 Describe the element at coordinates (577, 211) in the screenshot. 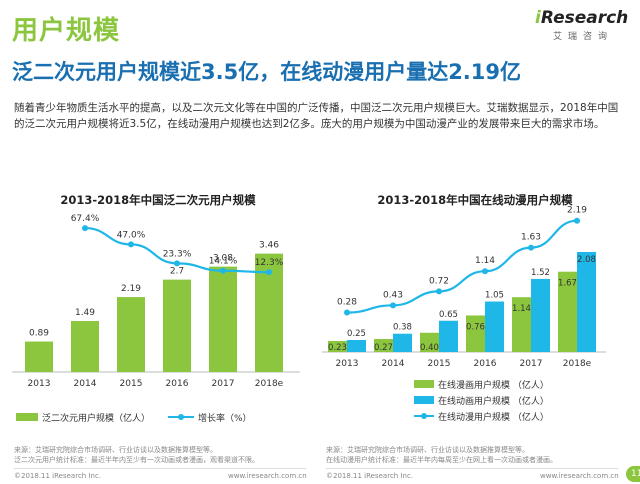

I see `online-total-label: 2.19` at that location.